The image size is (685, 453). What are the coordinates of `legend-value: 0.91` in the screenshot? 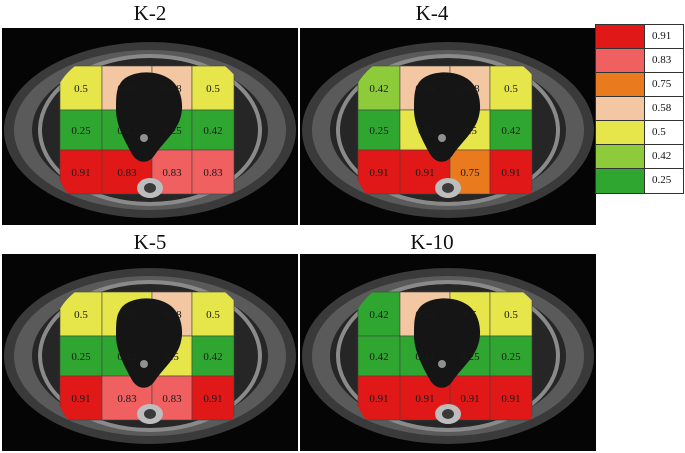 It's located at (662, 36).